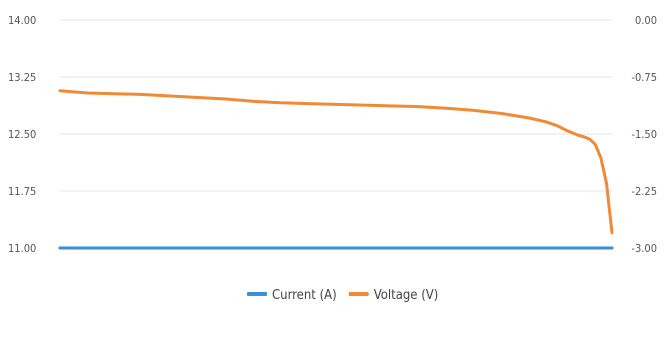  What do you see at coordinates (646, 20) in the screenshot?
I see `right-tick-label: 0.00` at bounding box center [646, 20].